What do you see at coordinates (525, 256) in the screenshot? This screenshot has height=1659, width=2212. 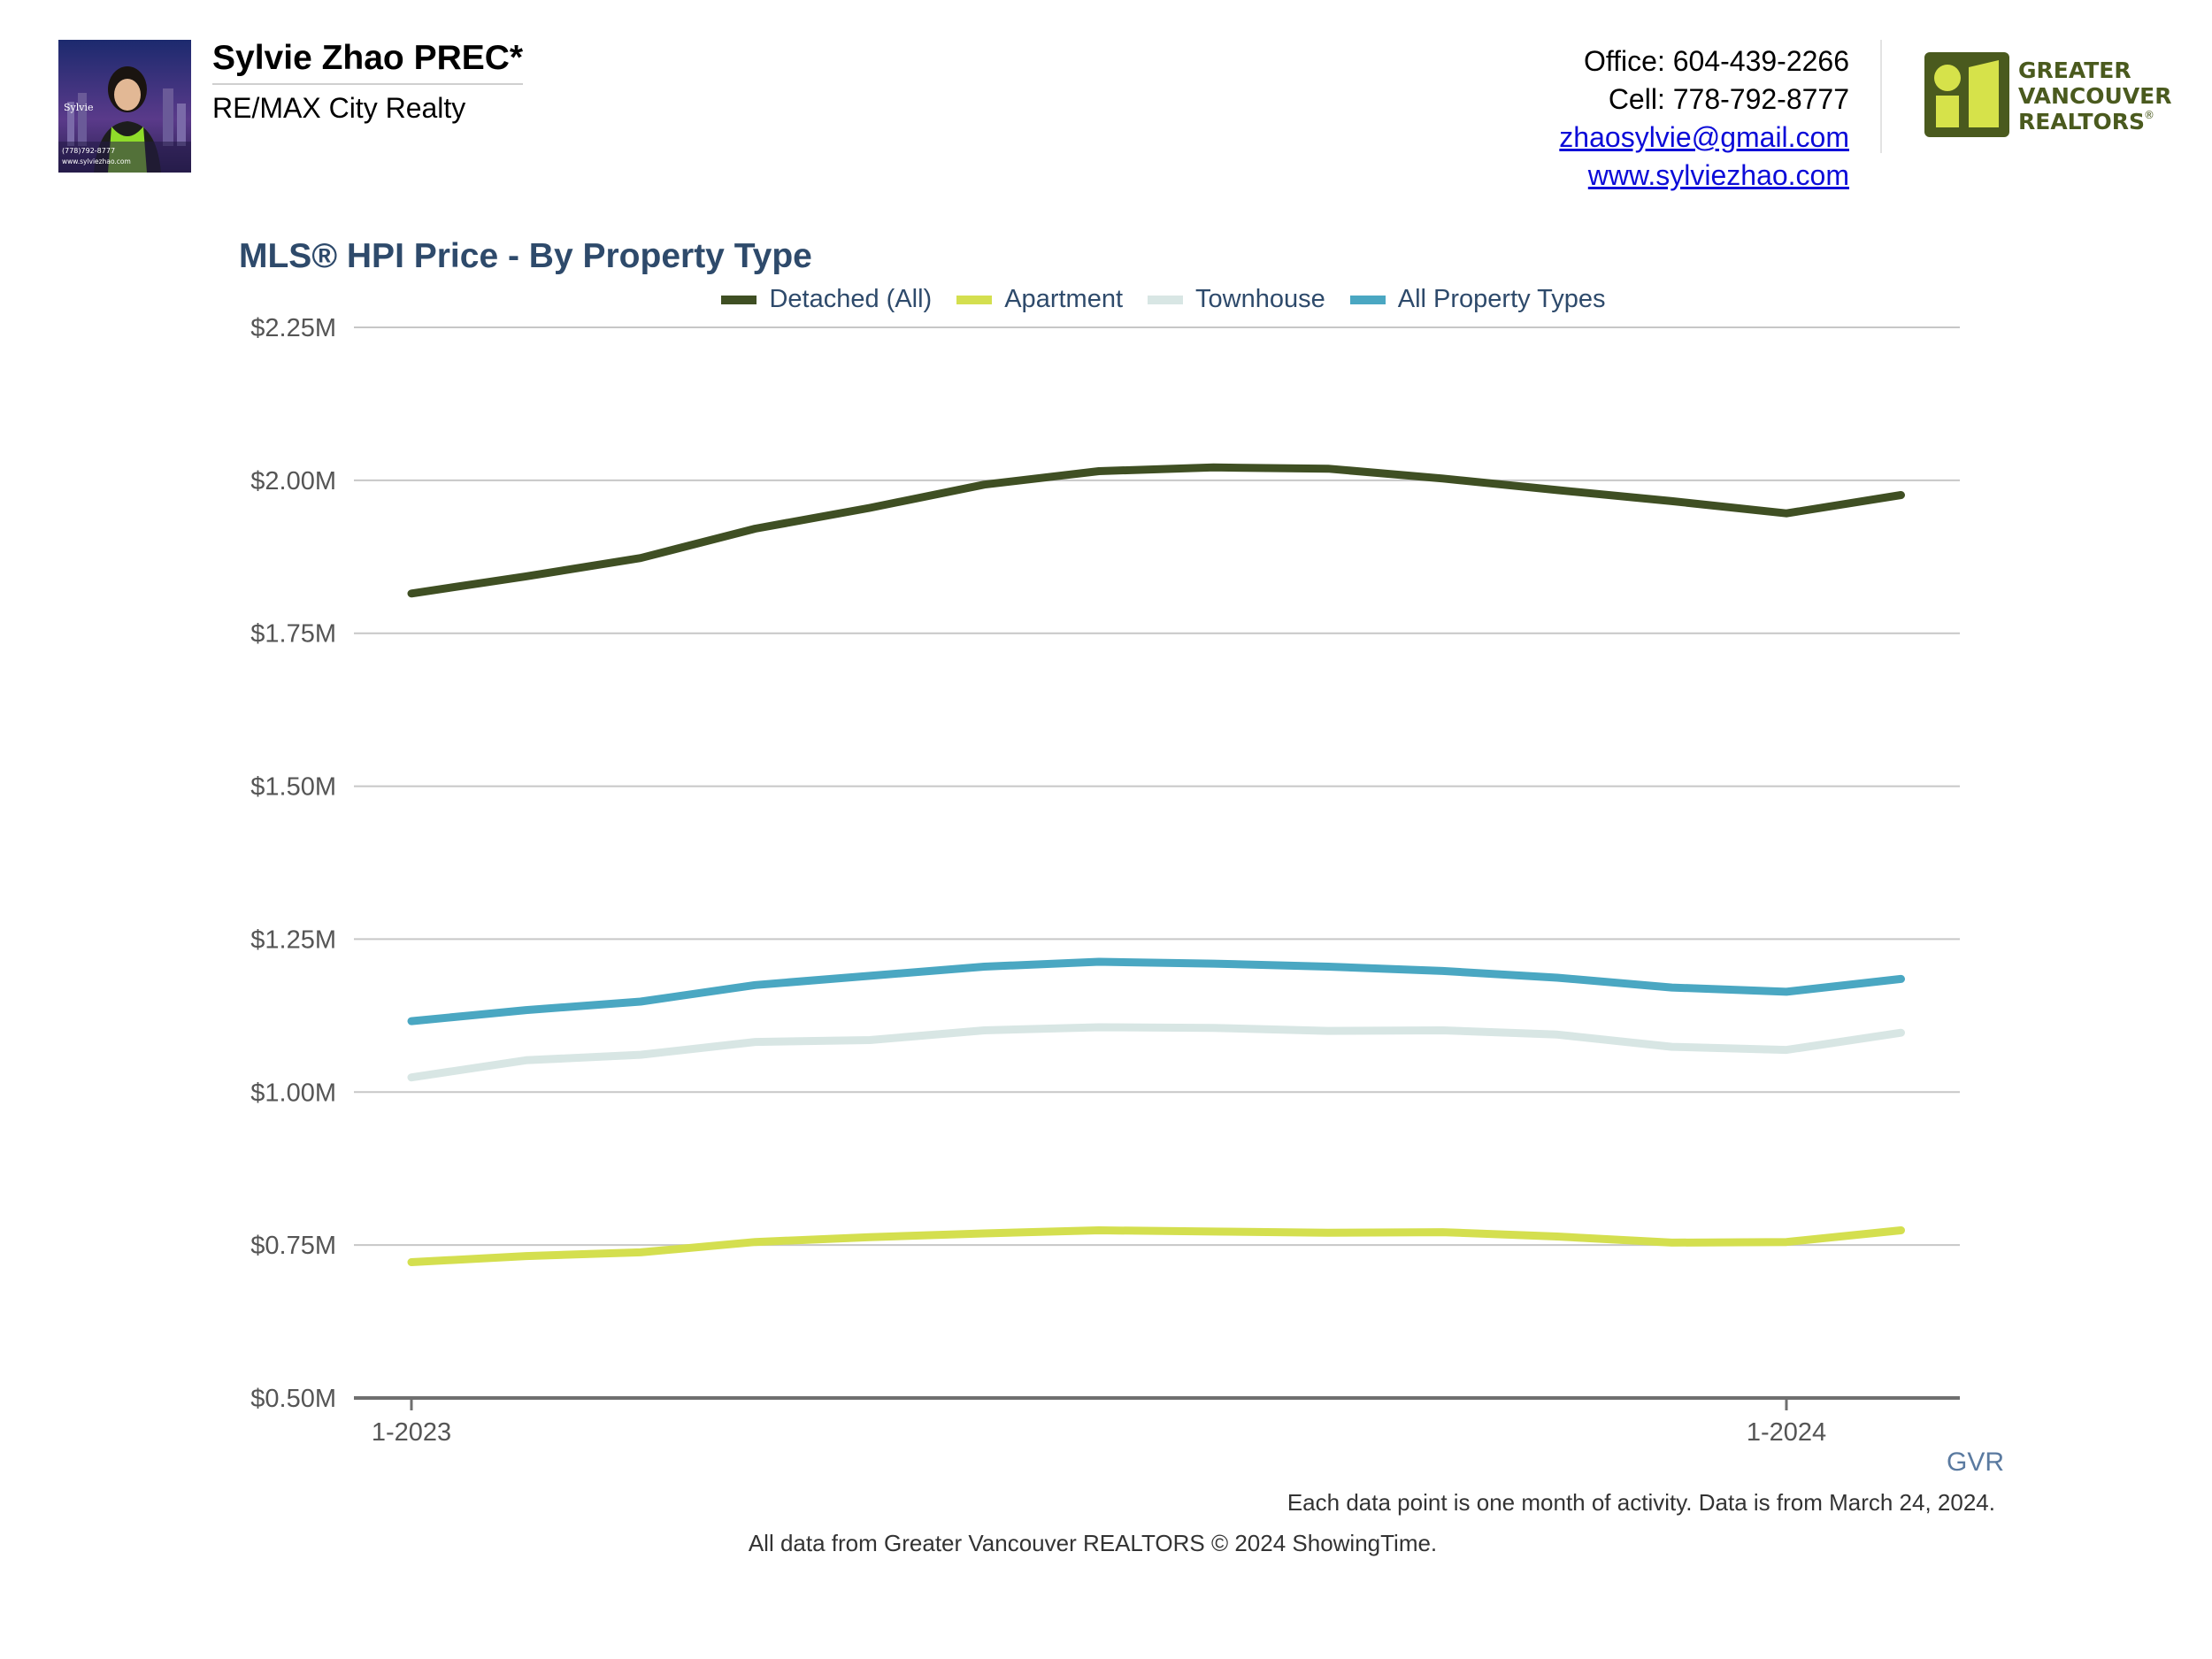 I see `chart-title: MLS® HPI Price - By Property Type` at bounding box center [525, 256].